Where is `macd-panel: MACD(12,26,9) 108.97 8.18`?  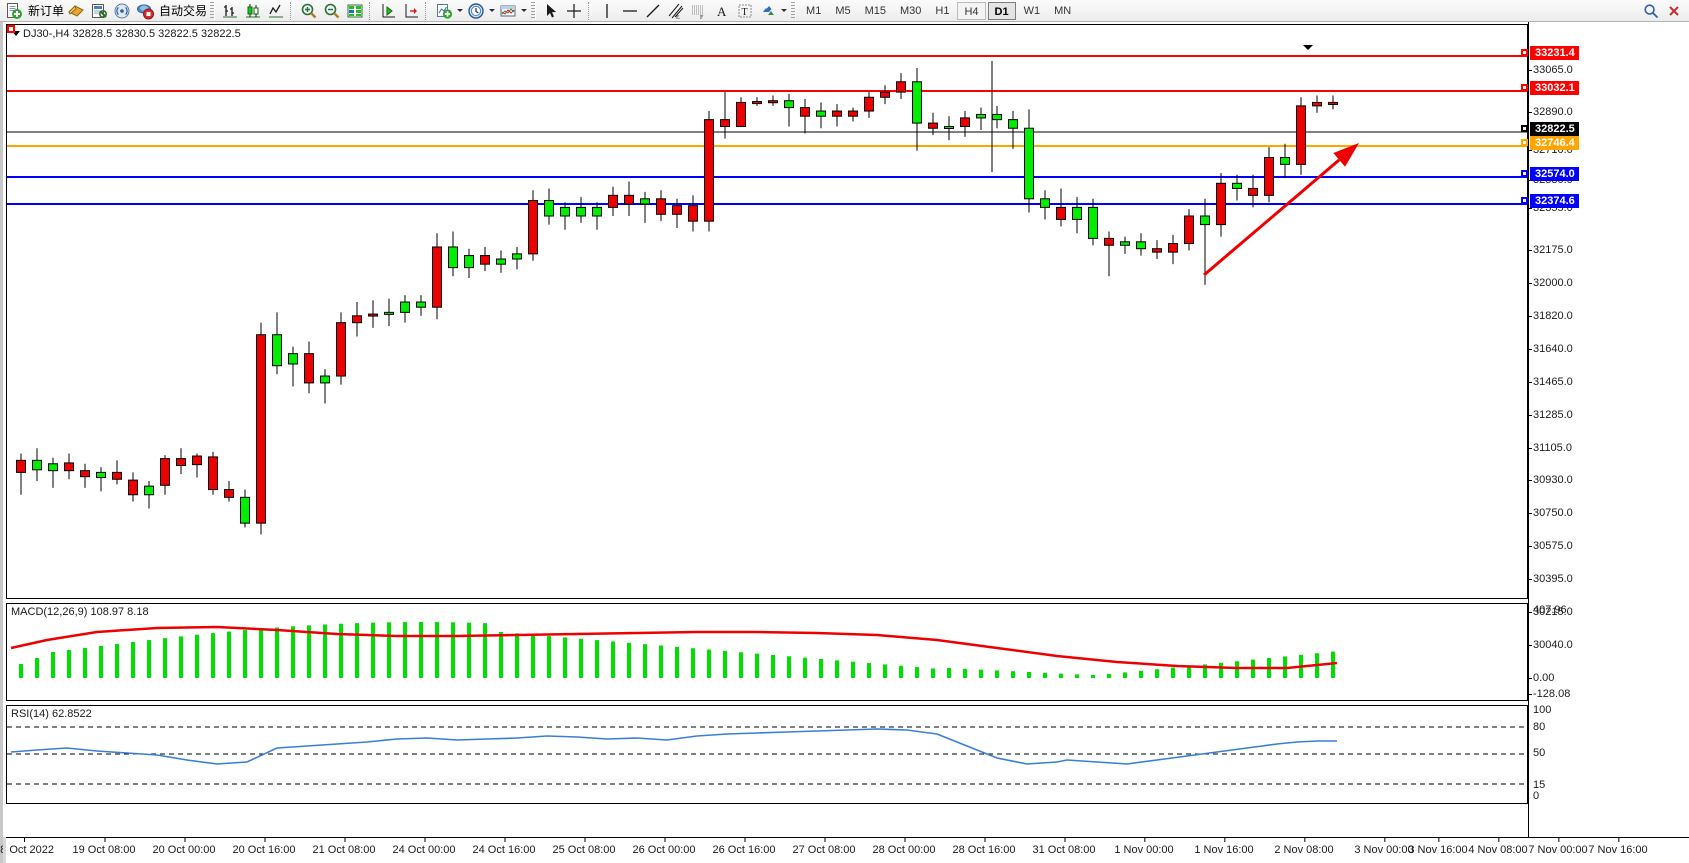
macd-panel: MACD(12,26,9) 108.97 8.18 is located at coordinates (767, 652).